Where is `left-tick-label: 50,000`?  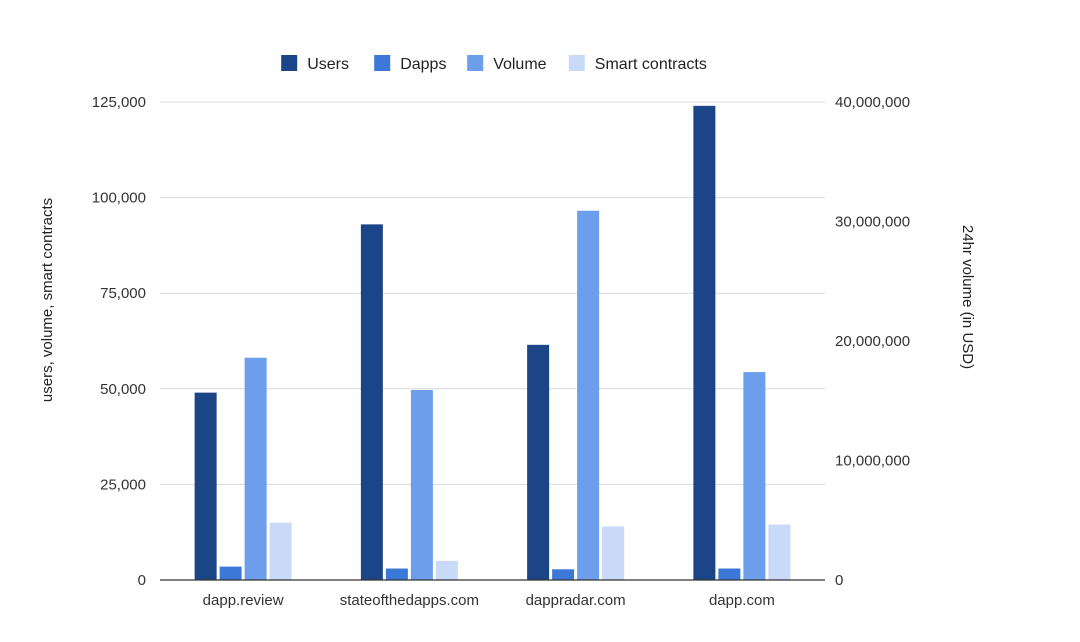
left-tick-label: 50,000 is located at coordinates (123, 389).